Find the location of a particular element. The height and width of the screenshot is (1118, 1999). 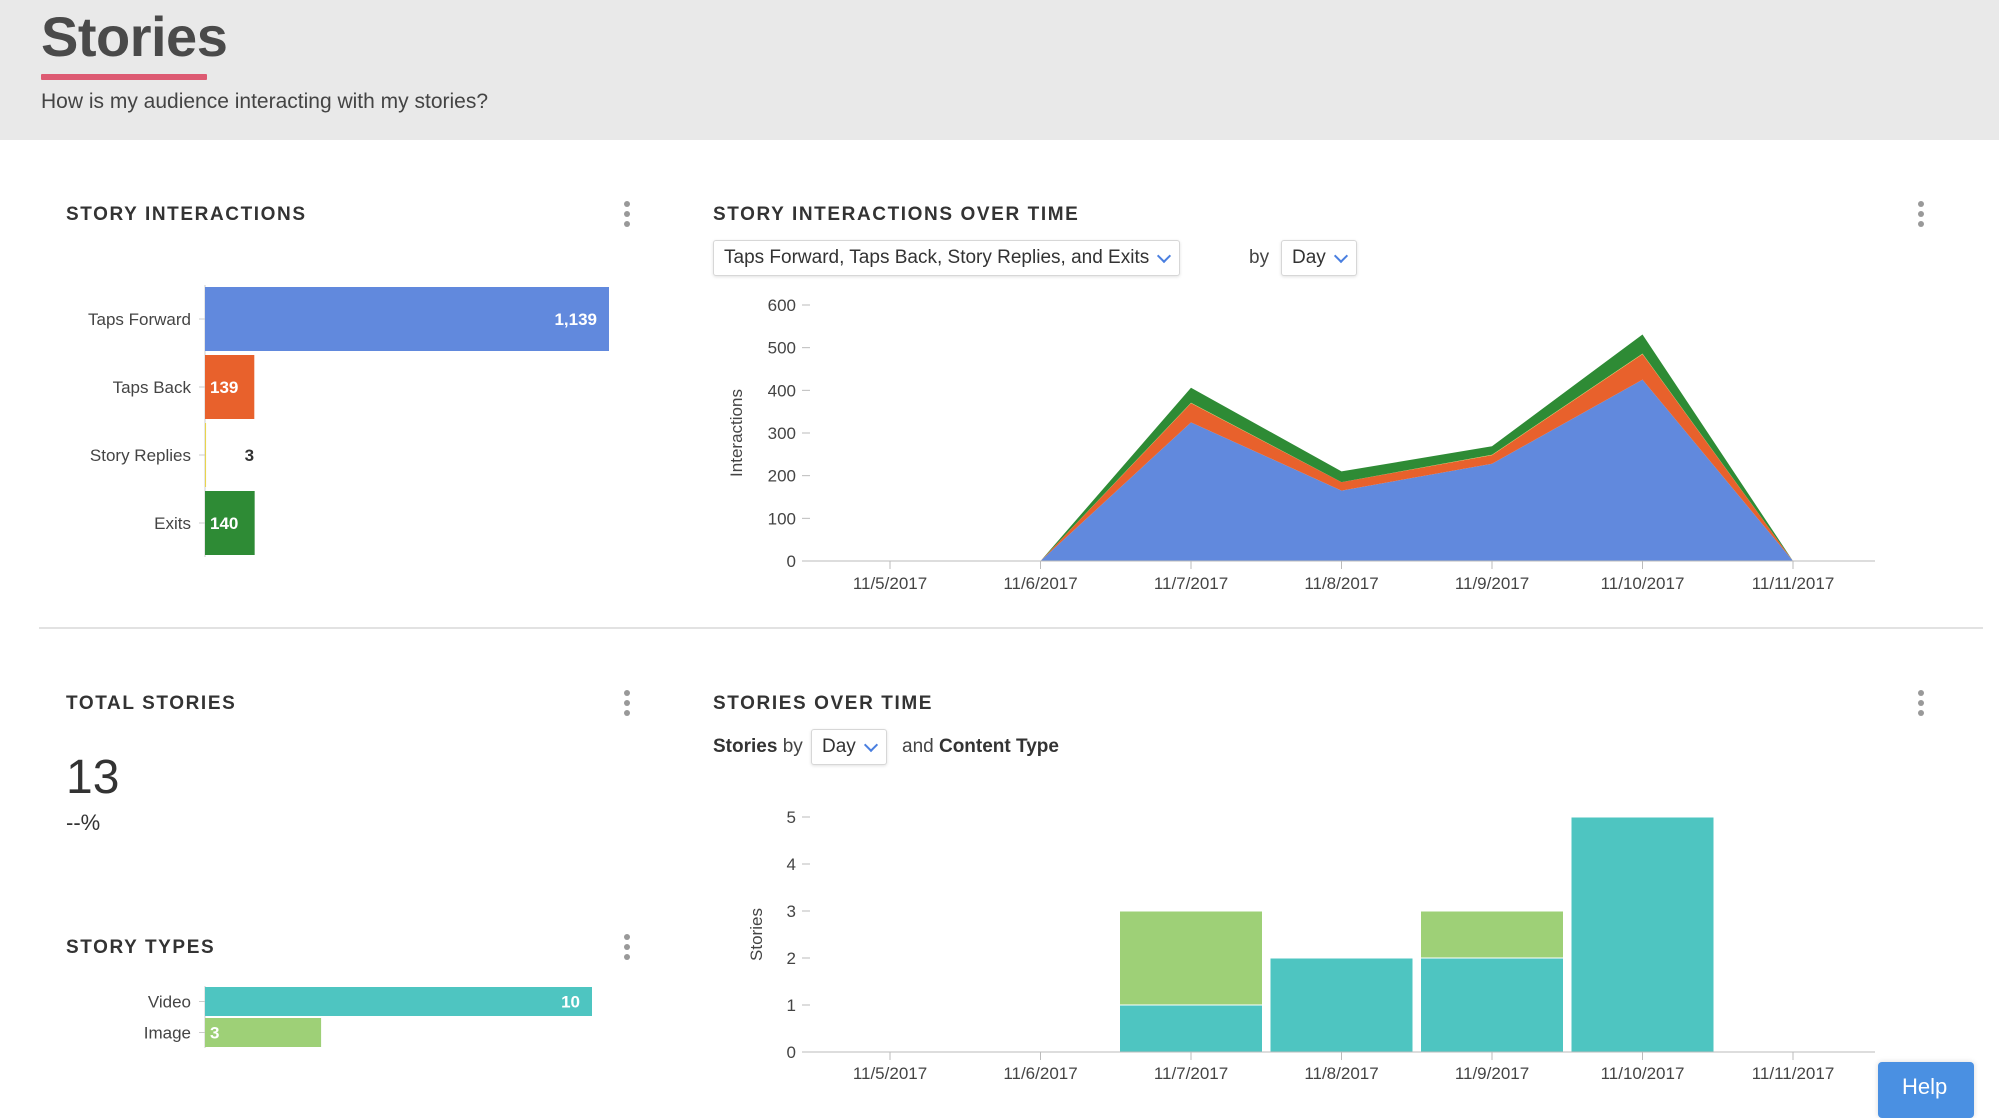

stories-prefix: Stories is located at coordinates (745, 746).